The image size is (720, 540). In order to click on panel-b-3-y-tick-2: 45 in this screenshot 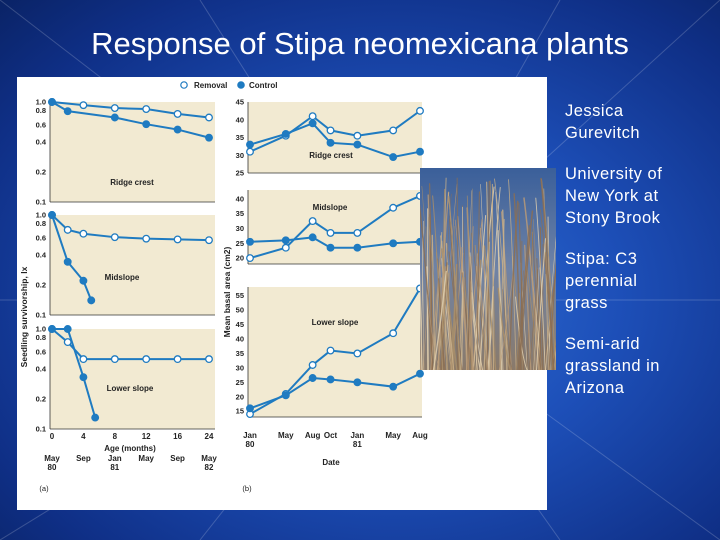, I will do `click(240, 324)`.